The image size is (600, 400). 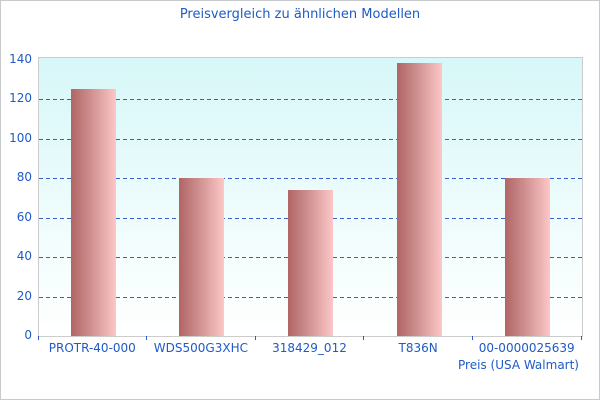 I want to click on y-tick-label-80: 80, so click(x=24, y=177).